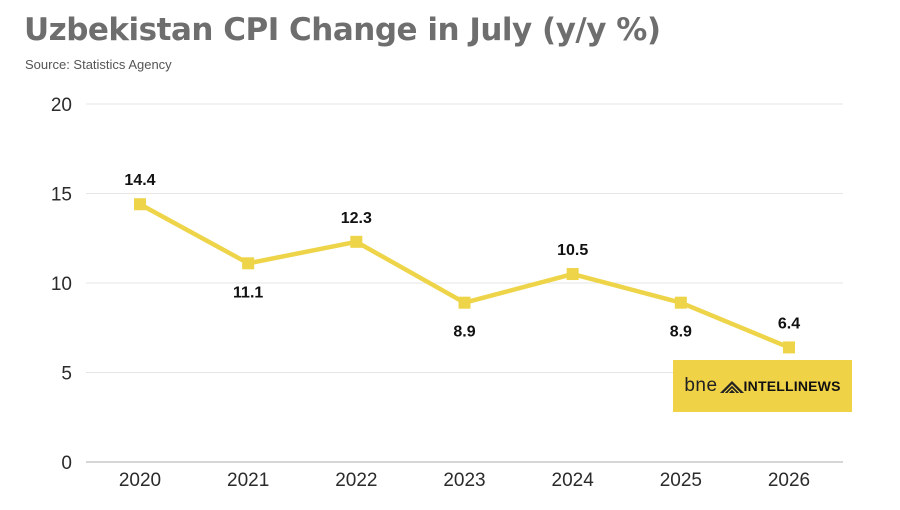 The width and height of the screenshot is (900, 510). What do you see at coordinates (248, 480) in the screenshot?
I see `x-tick-label: 2021` at bounding box center [248, 480].